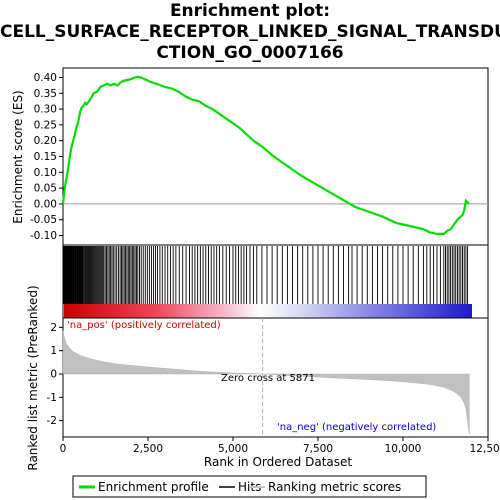 The width and height of the screenshot is (500, 500). What do you see at coordinates (43, 220) in the screenshot?
I see `es-y-tick-label: -0.05` at bounding box center [43, 220].